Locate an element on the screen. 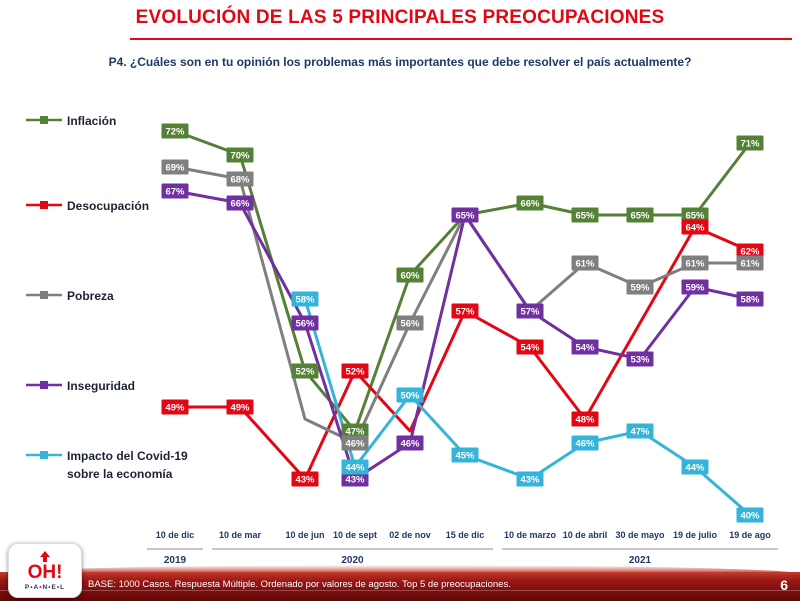  point-label-inflacion: 70% is located at coordinates (240, 155).